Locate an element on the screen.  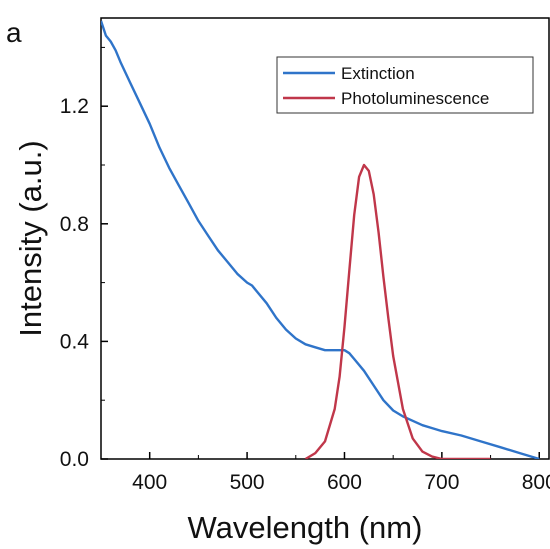
legend: Extinction Photoluminescence is located at coordinates (405, 85).